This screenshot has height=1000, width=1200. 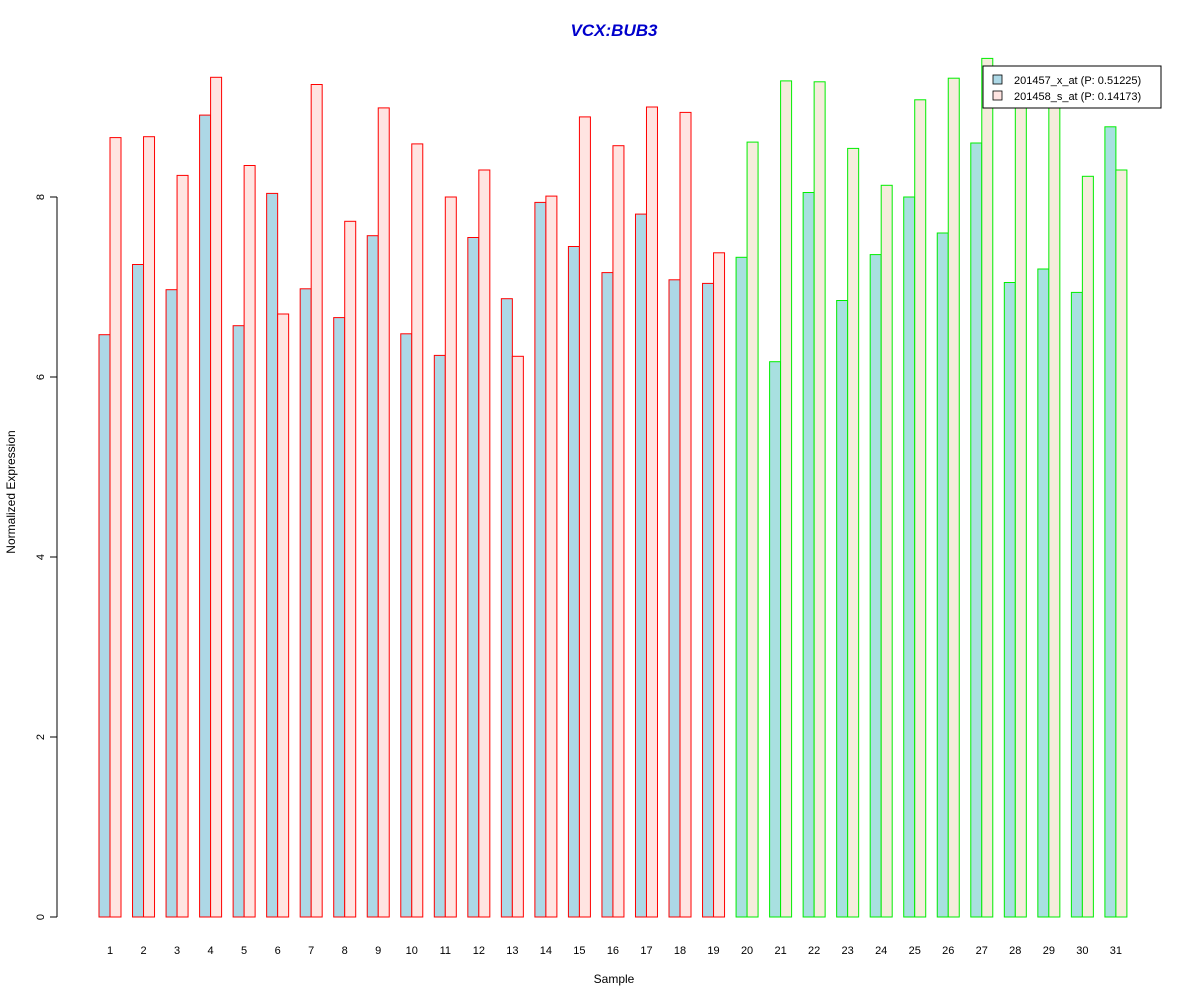 I want to click on x-tick-label: 5, so click(x=244, y=951).